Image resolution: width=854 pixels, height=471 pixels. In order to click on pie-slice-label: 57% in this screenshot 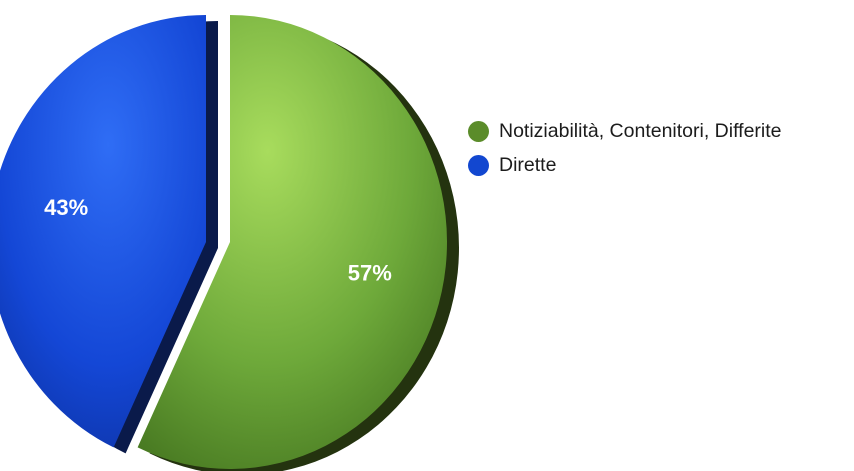, I will do `click(370, 273)`.